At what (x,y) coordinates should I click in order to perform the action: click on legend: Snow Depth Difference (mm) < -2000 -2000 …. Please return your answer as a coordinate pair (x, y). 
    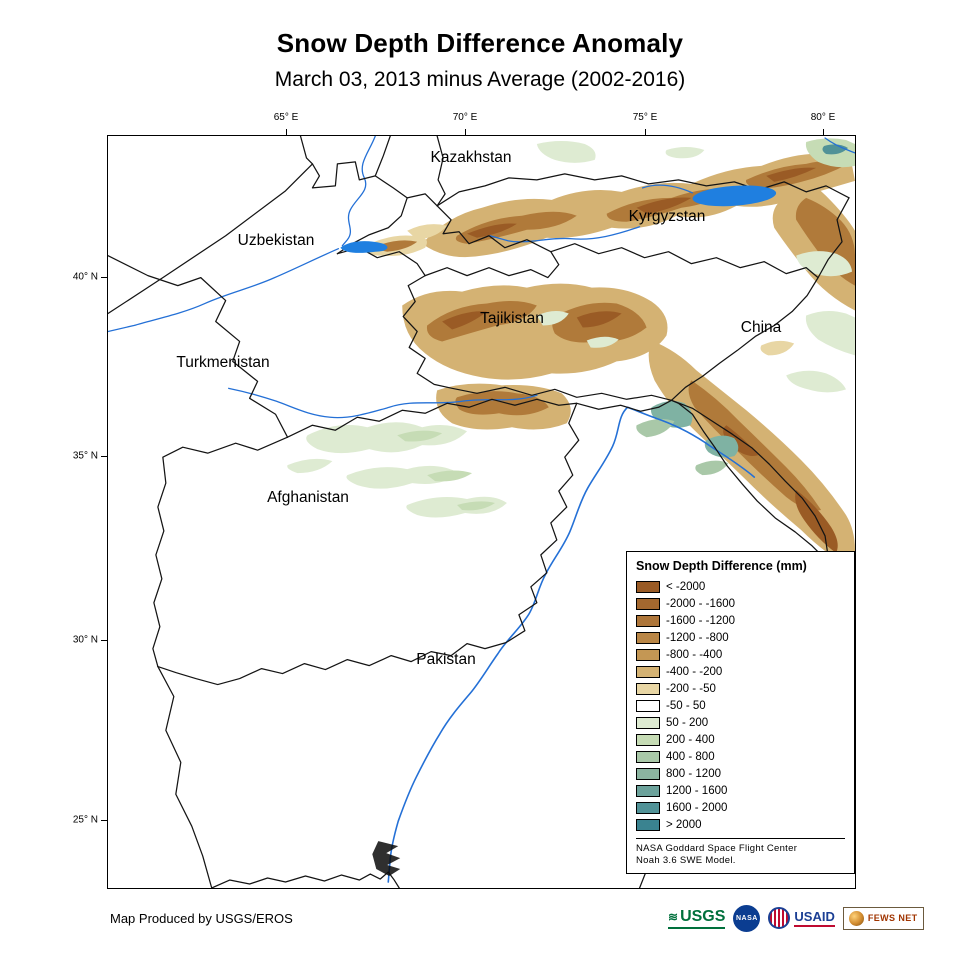
    Looking at the image, I should click on (740, 713).